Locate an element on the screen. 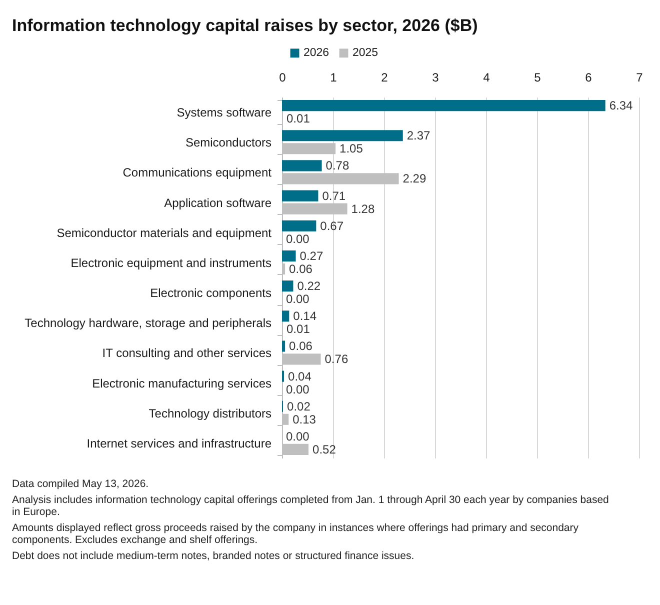 The width and height of the screenshot is (660, 605). text: Debt does not include medium-term notes, branded notes or structured finance issues. is located at coordinates (214, 556).